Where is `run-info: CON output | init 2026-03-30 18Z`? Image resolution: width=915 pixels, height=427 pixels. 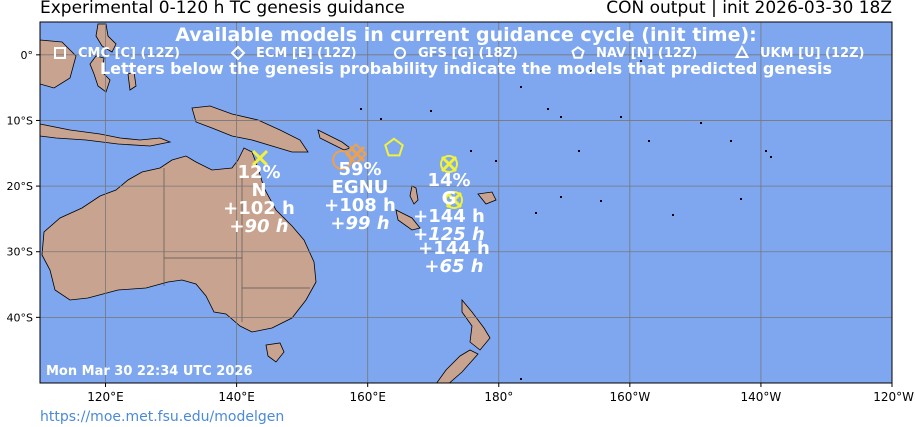 run-info: CON output | init 2026-03-30 18Z is located at coordinates (749, 9).